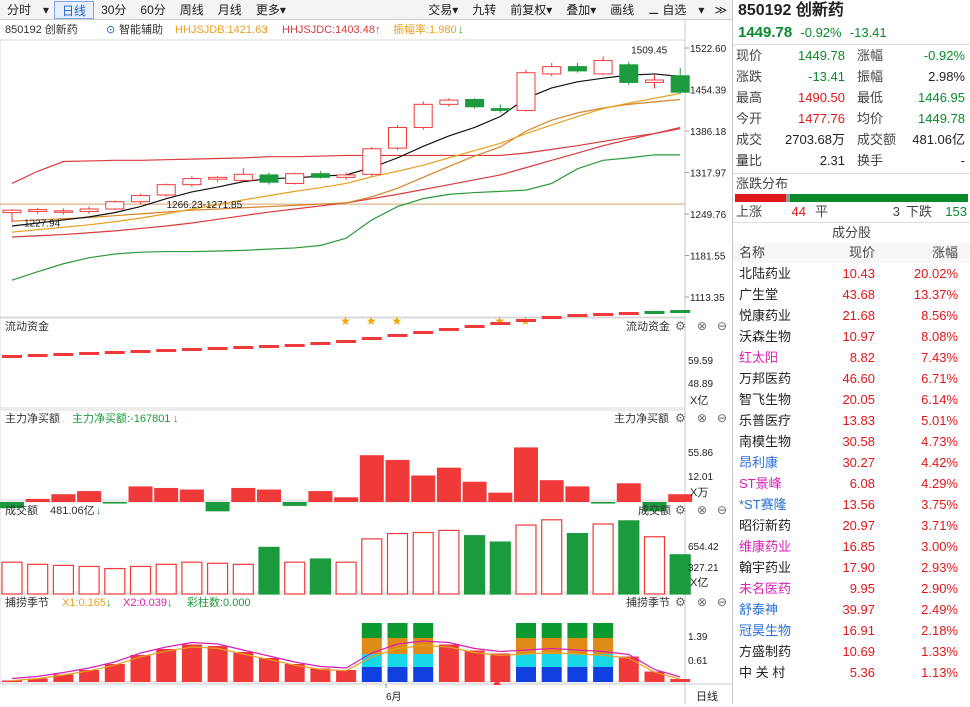 Image resolution: width=970 pixels, height=707 pixels. What do you see at coordinates (531, 9) in the screenshot?
I see `adjust-menu: 前复权▾` at bounding box center [531, 9].